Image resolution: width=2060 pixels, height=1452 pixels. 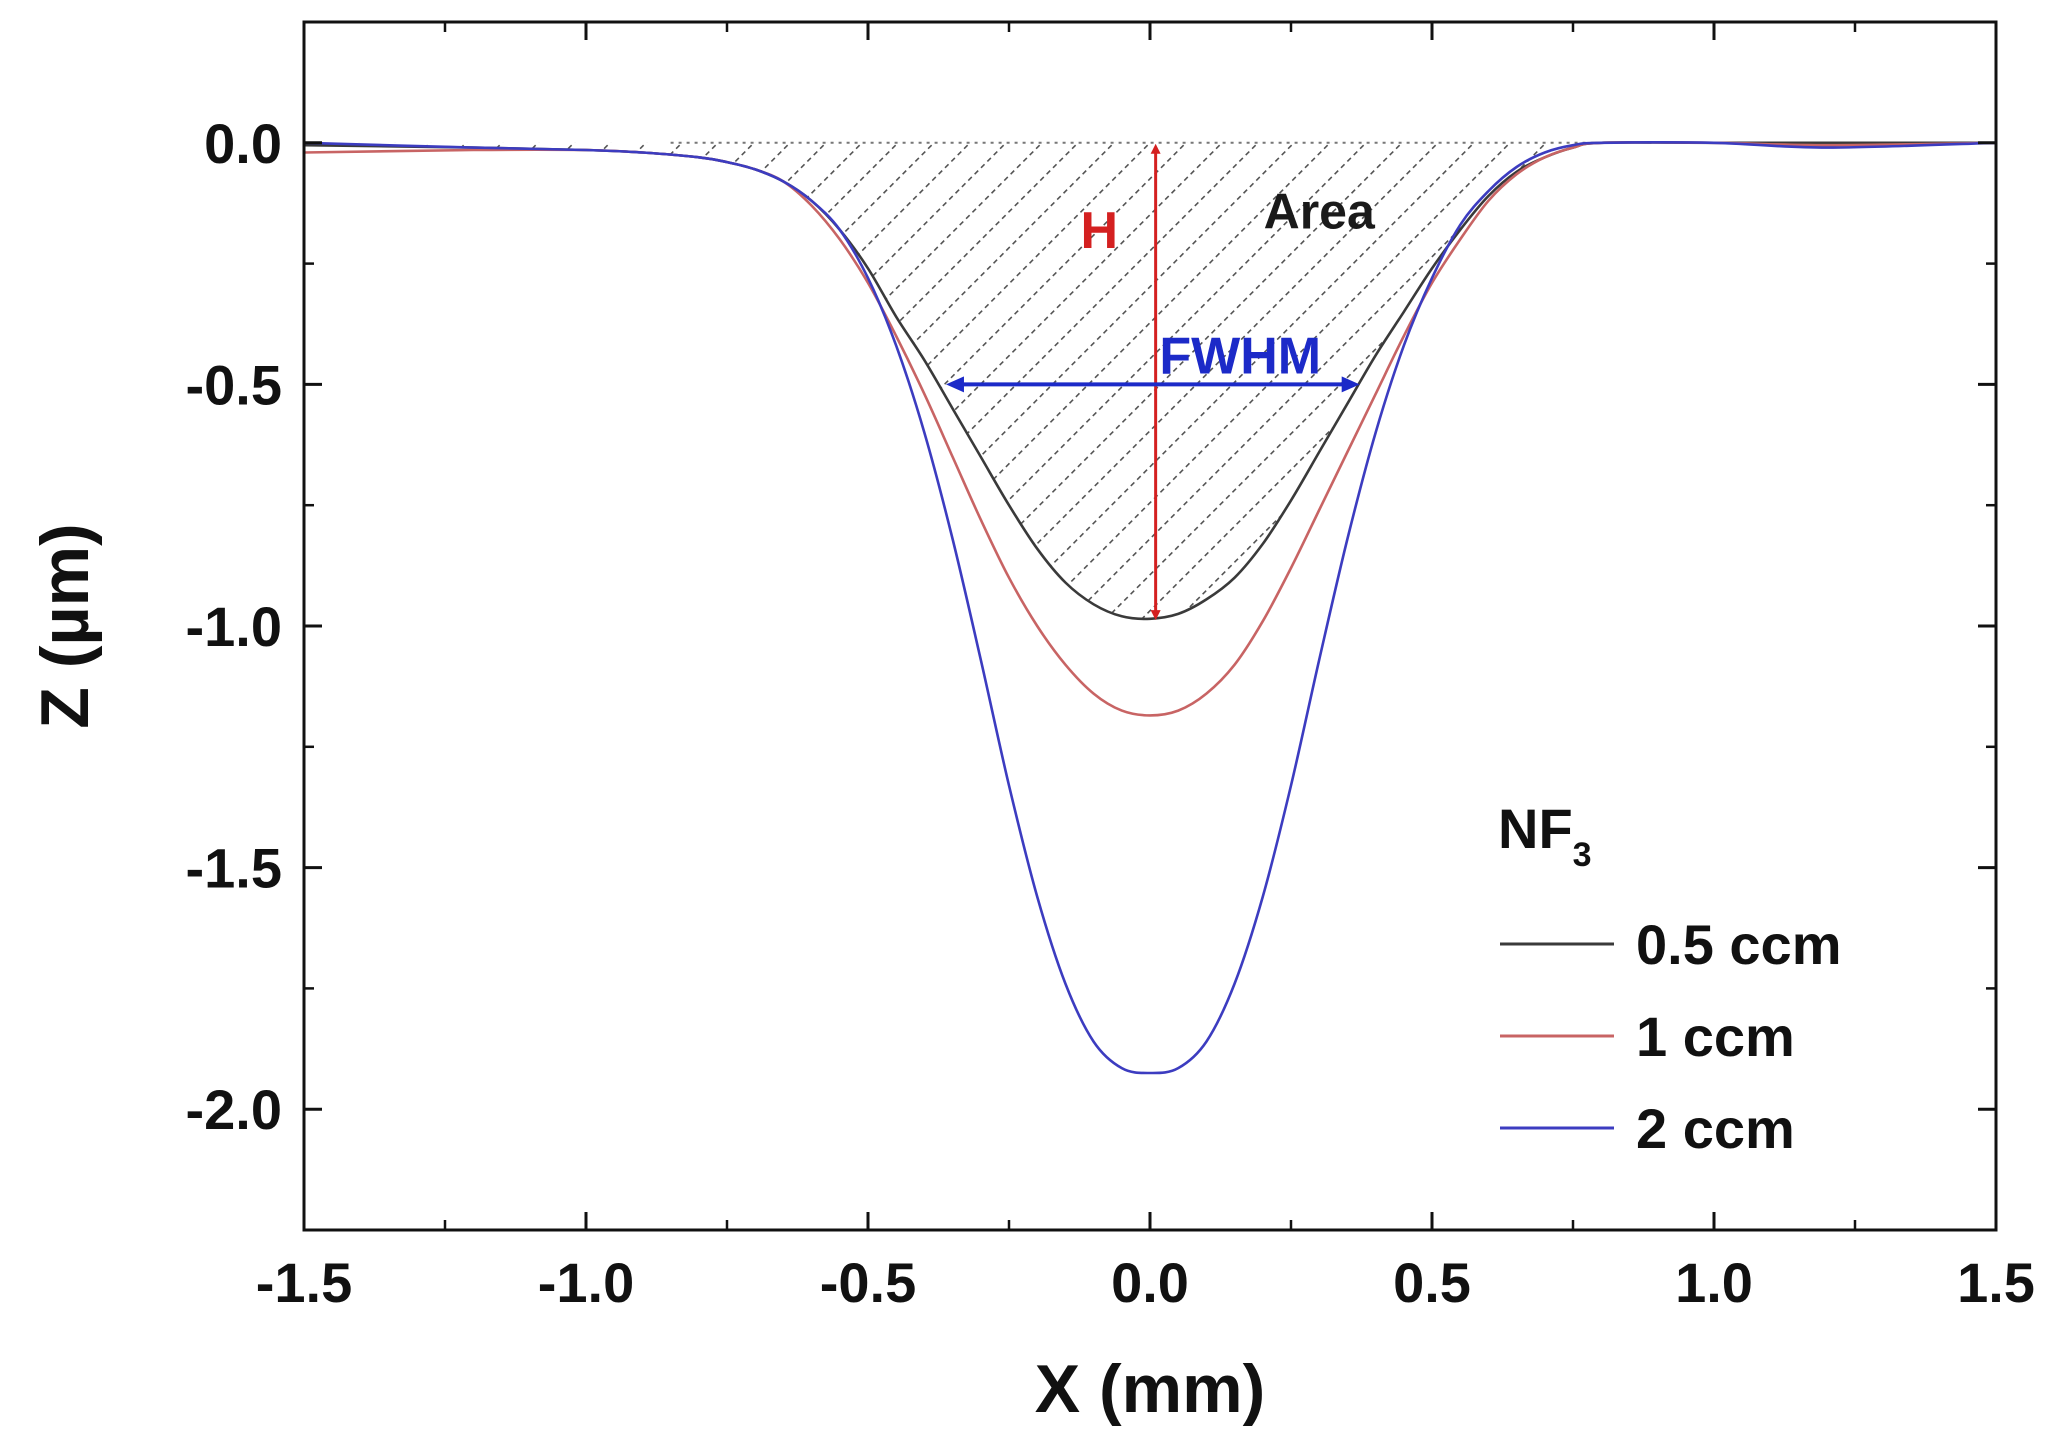 I want to click on legend-title-subscript: 3, so click(x=1582, y=855).